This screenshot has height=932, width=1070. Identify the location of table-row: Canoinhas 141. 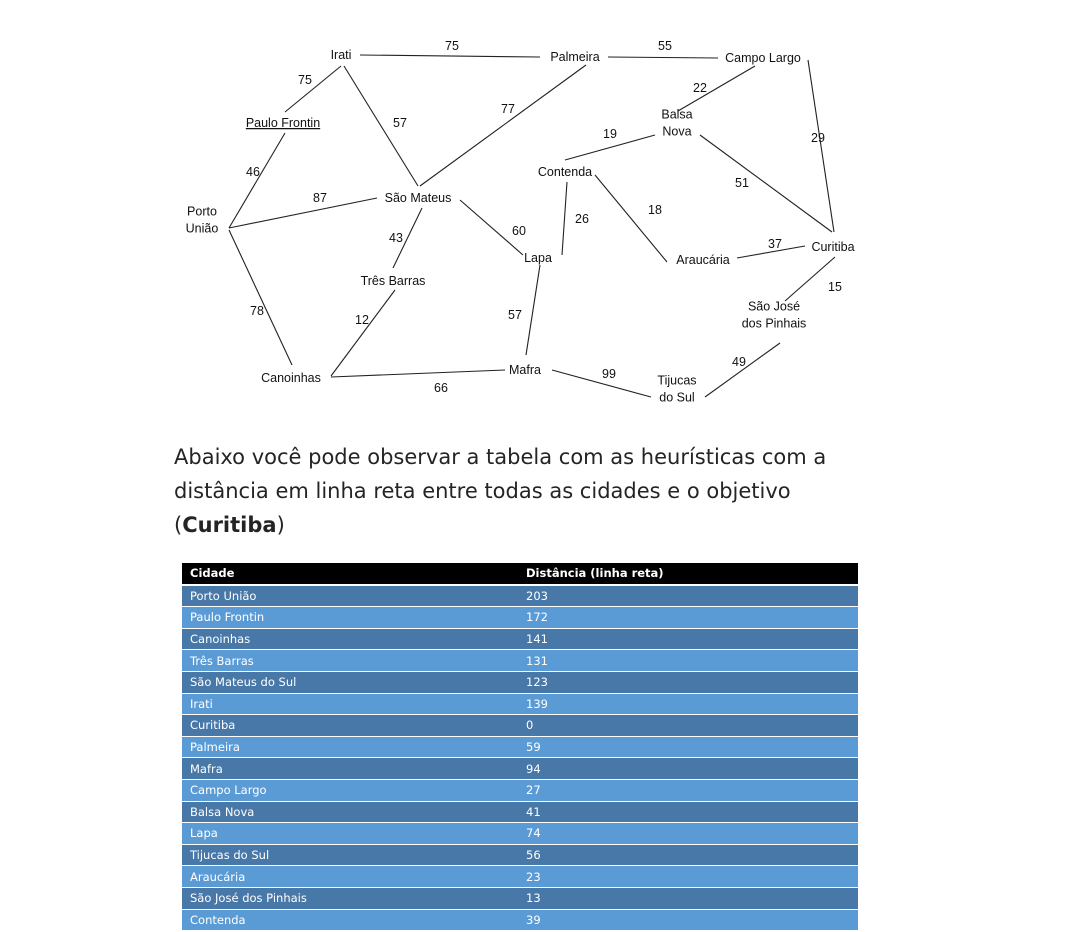
(520, 639).